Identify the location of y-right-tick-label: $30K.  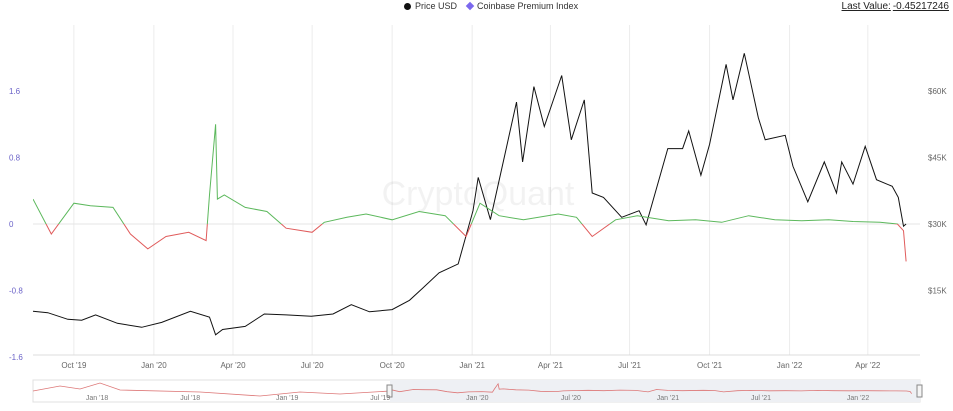
(937, 224).